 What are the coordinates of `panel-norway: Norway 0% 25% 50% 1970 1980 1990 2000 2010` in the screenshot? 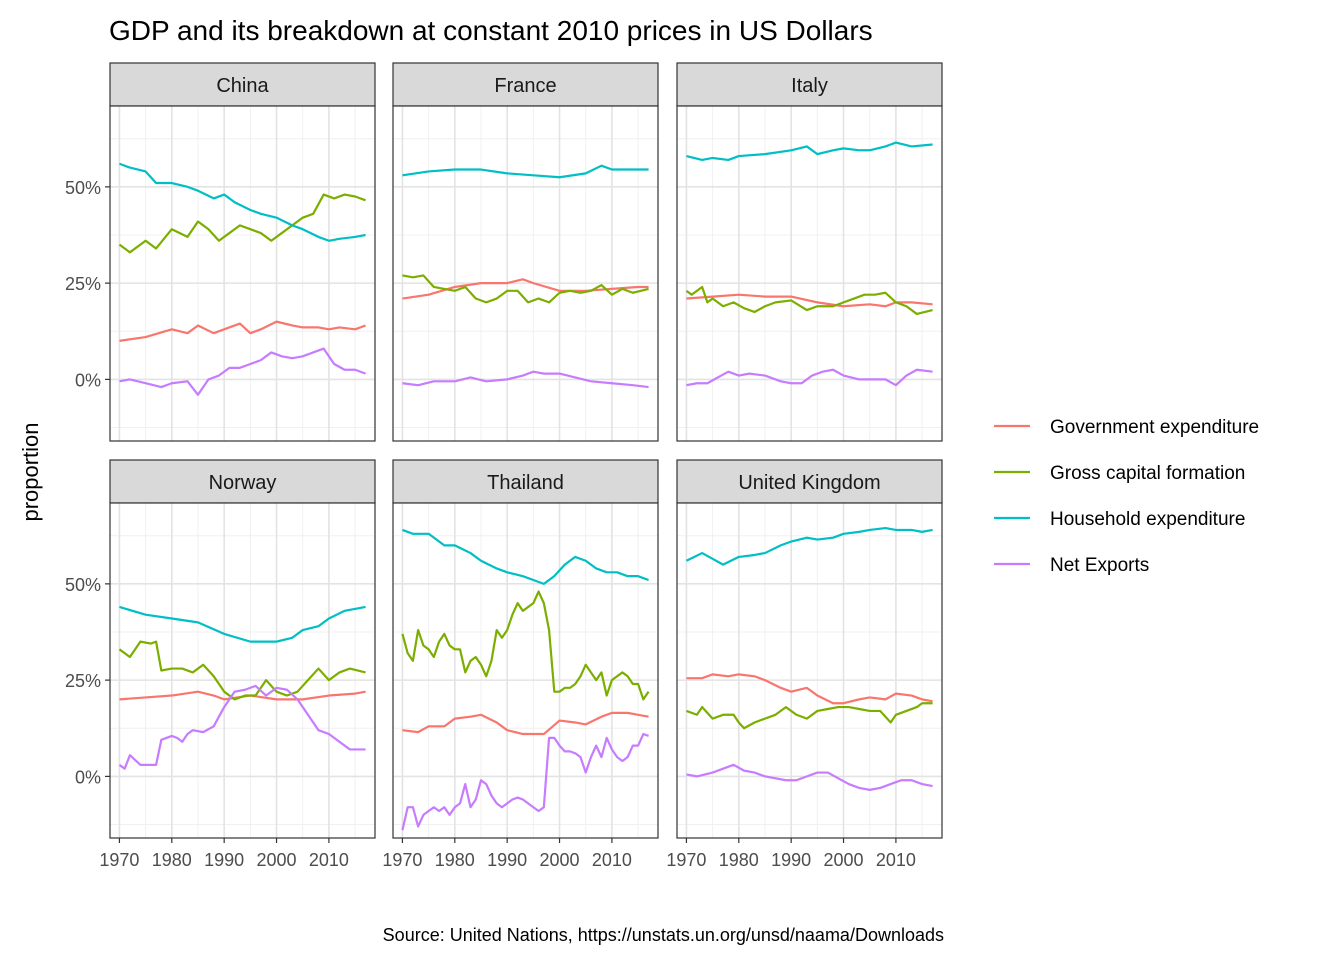 It's located at (220, 664).